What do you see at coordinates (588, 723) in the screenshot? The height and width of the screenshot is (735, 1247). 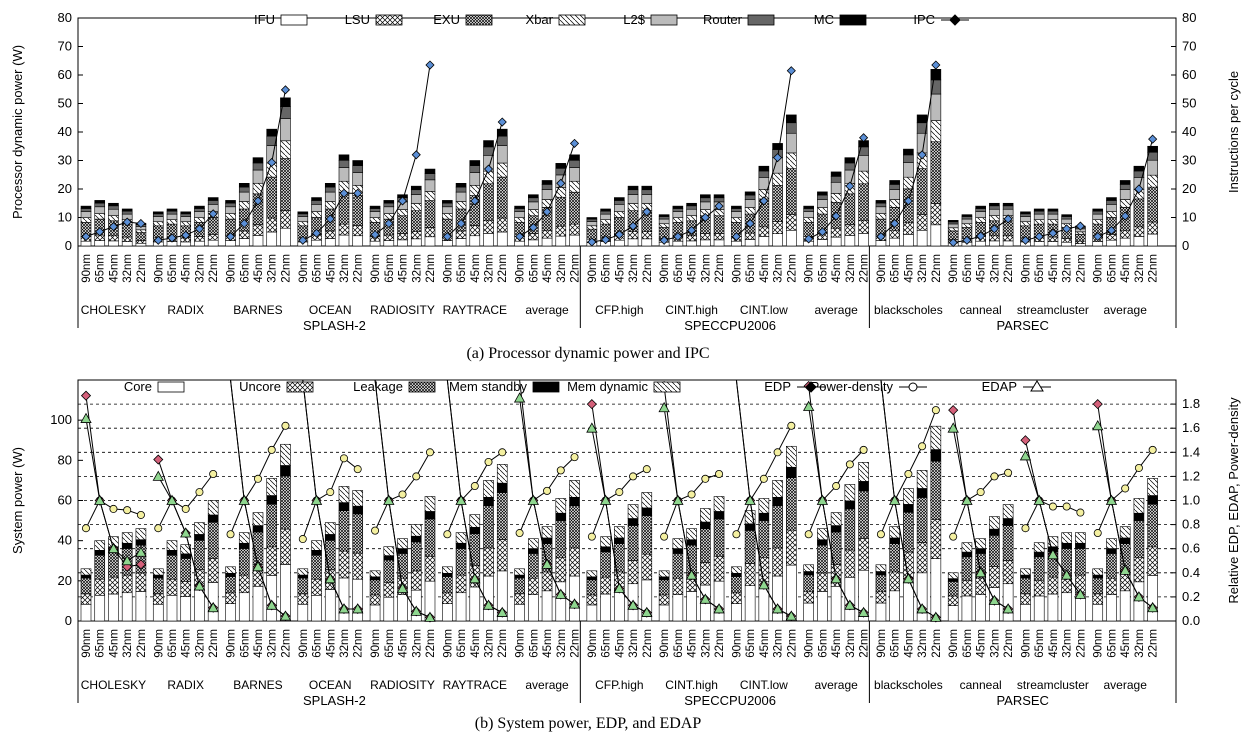 I see `caption-b: (b) System power, EDP, and EDAP` at bounding box center [588, 723].